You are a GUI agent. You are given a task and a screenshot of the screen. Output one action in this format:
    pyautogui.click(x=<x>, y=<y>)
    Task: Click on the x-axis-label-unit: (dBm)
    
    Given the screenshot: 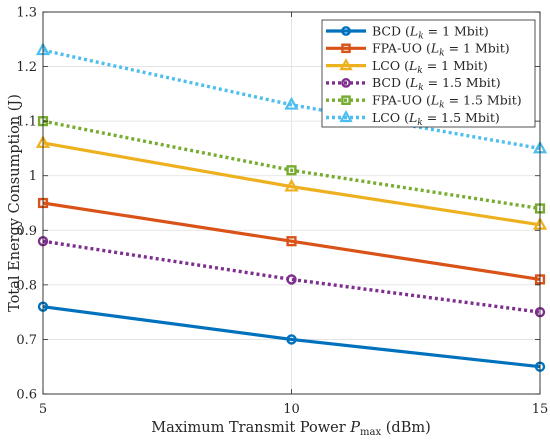 What is the action you would take?
    pyautogui.click(x=408, y=428)
    